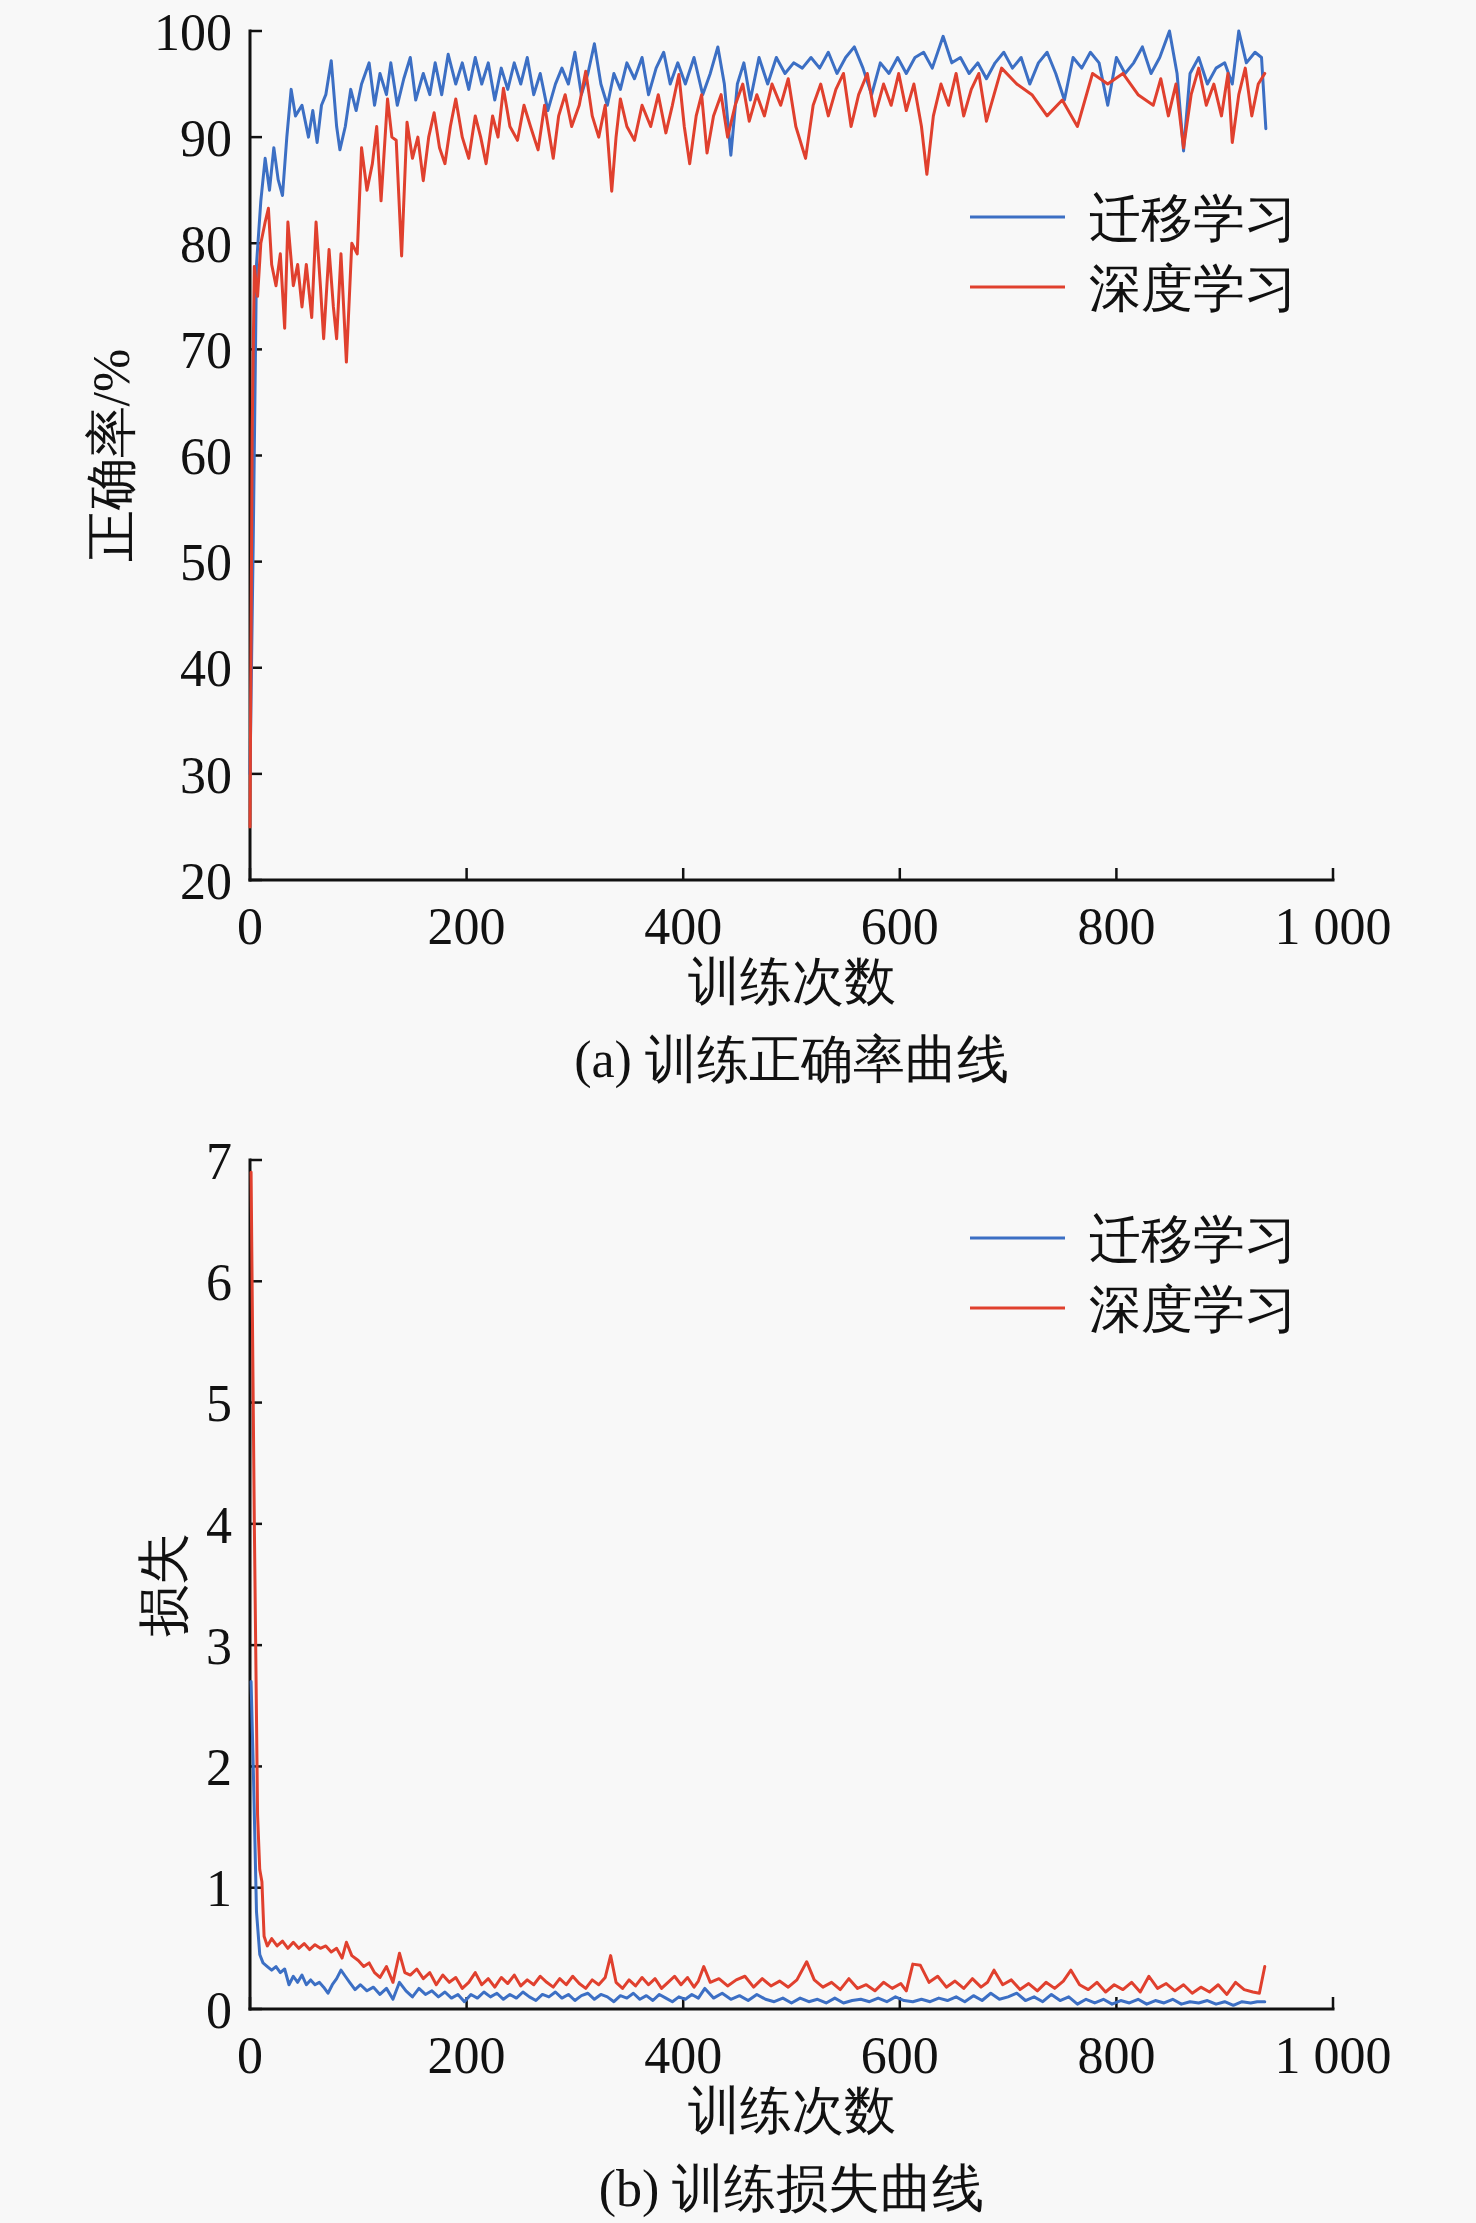 The image size is (1476, 2223). I want to click on y-tick-label: 70, so click(206, 351).